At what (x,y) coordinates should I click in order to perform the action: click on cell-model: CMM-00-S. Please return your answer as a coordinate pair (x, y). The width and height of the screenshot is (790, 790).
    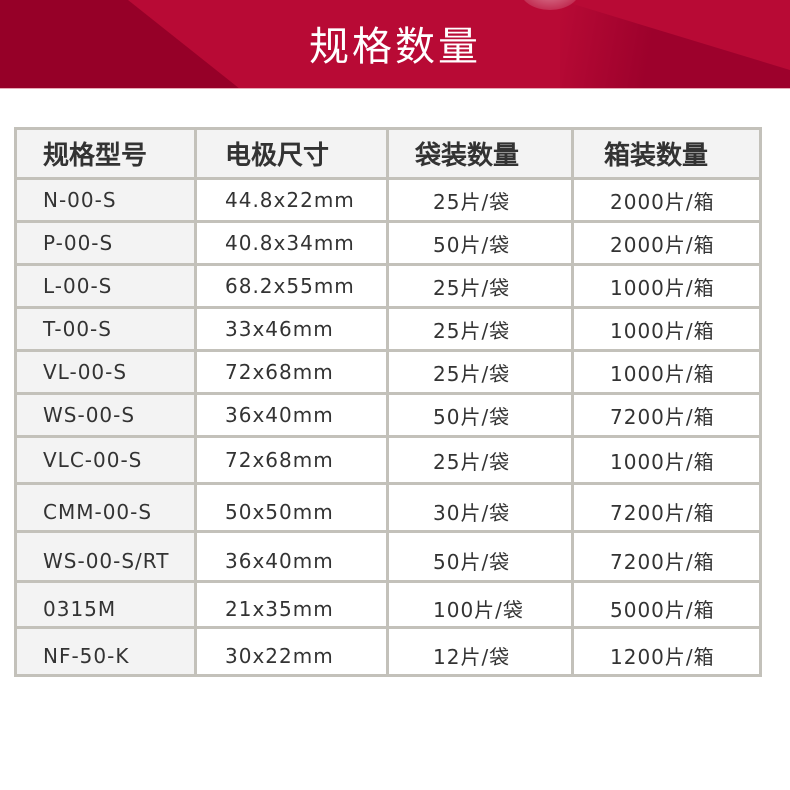
    Looking at the image, I should click on (105, 507).